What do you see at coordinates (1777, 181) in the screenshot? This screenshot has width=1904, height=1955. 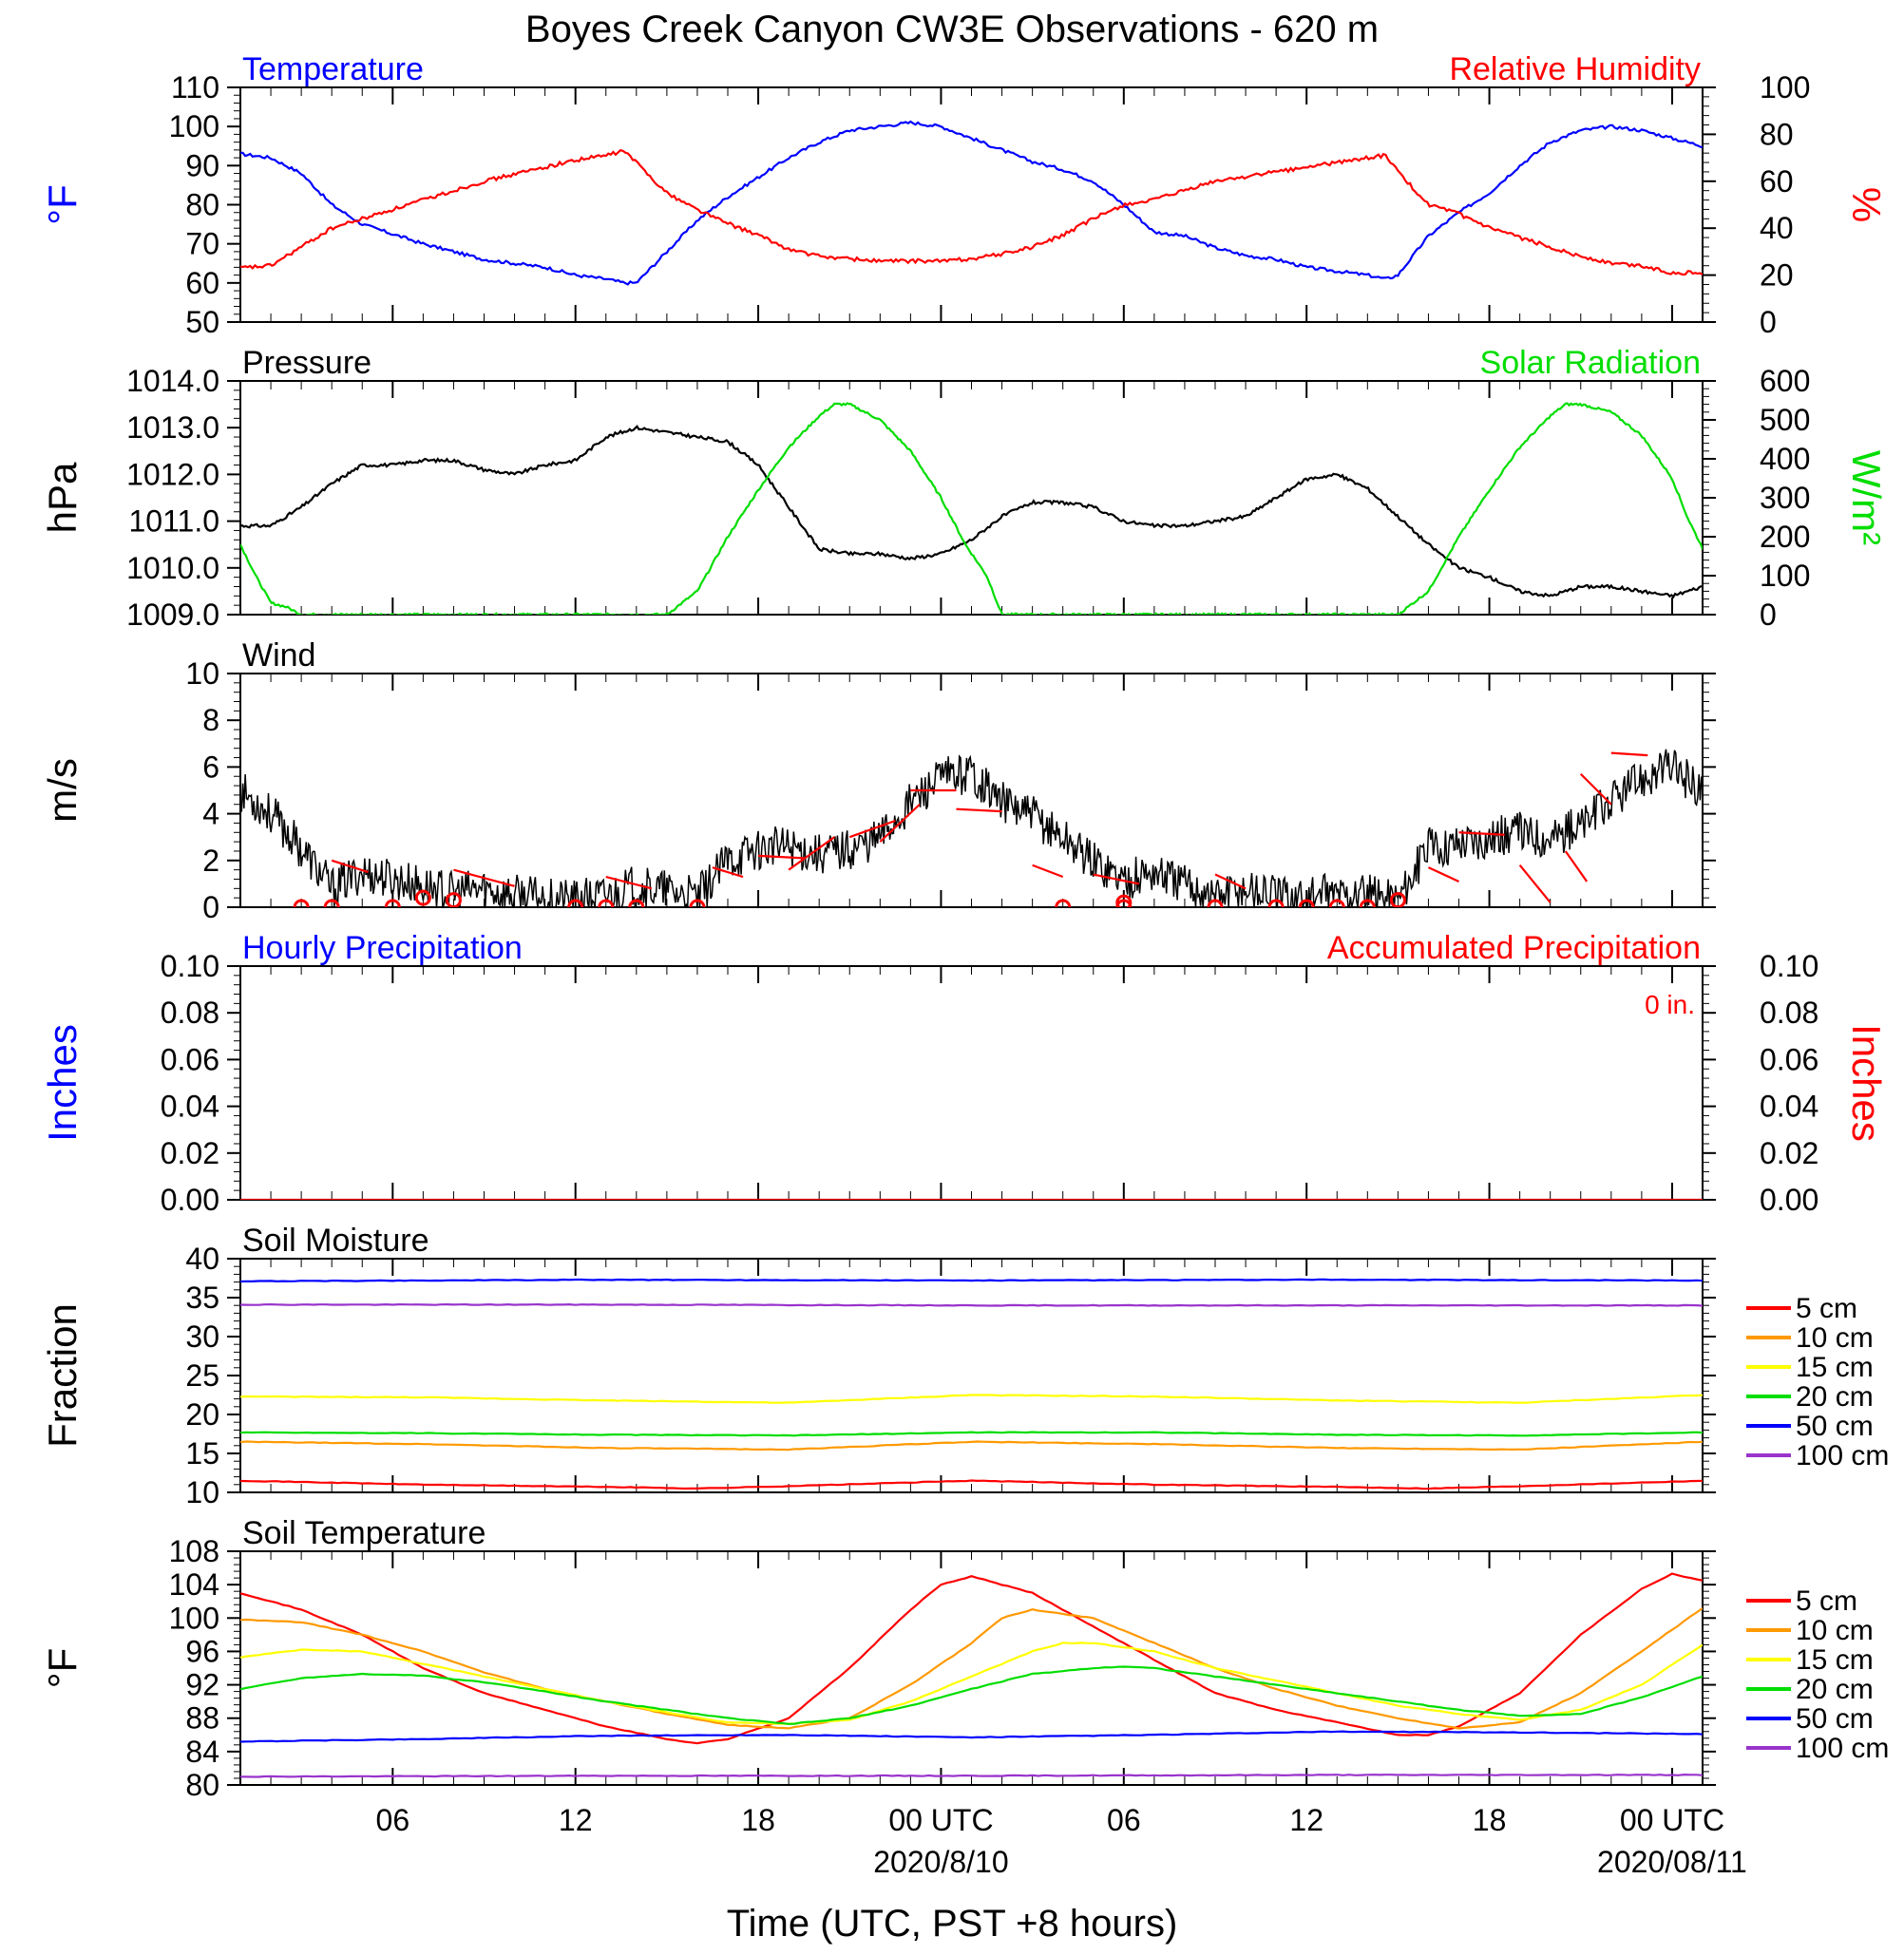 I see `y-tick-label-right: 60` at bounding box center [1777, 181].